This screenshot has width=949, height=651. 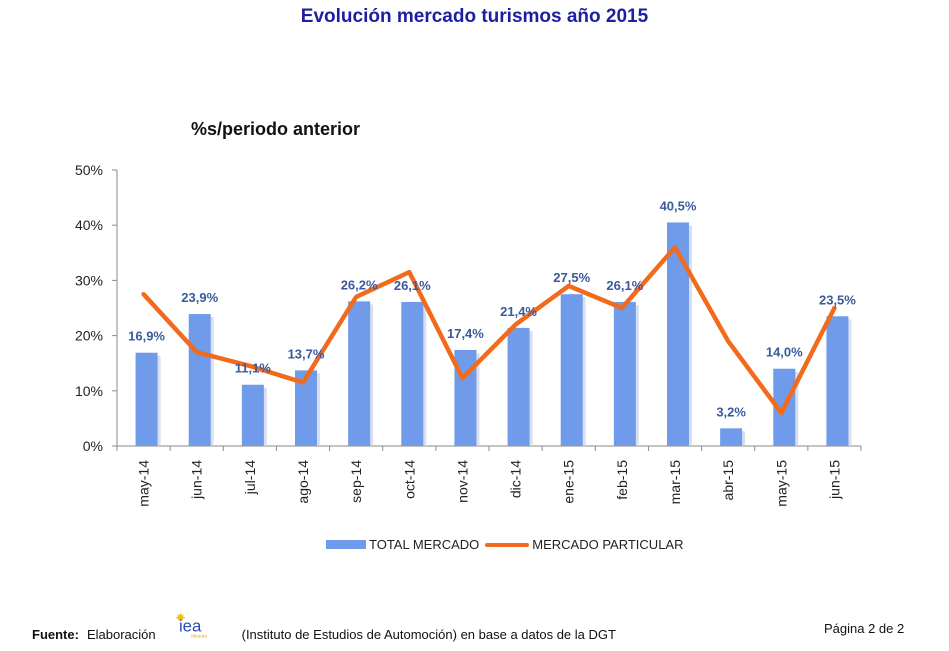 I want to click on legend-bar-swatch, so click(x=346, y=544).